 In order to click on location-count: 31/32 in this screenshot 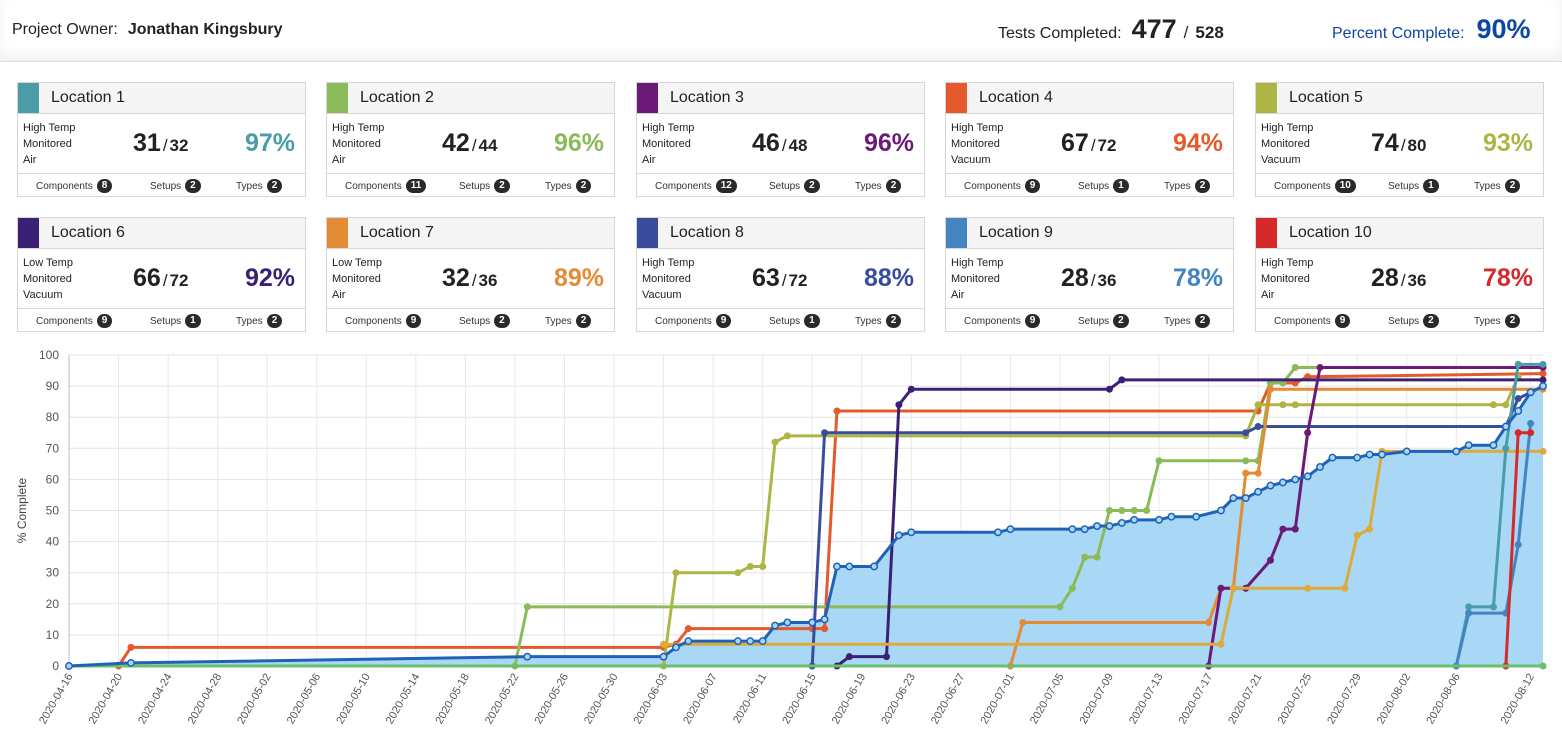, I will do `click(160, 143)`.